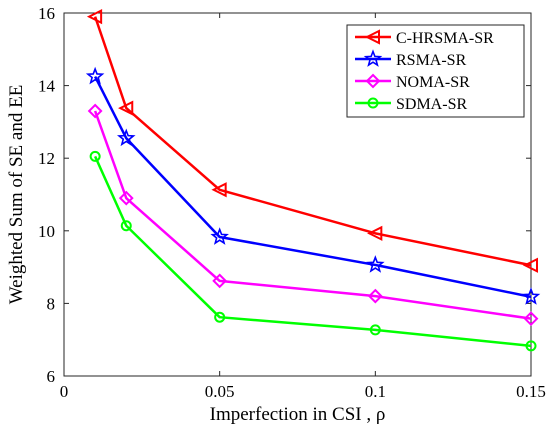 The image size is (550, 436). I want to click on x-tick-label: 0.15, so click(531, 391).